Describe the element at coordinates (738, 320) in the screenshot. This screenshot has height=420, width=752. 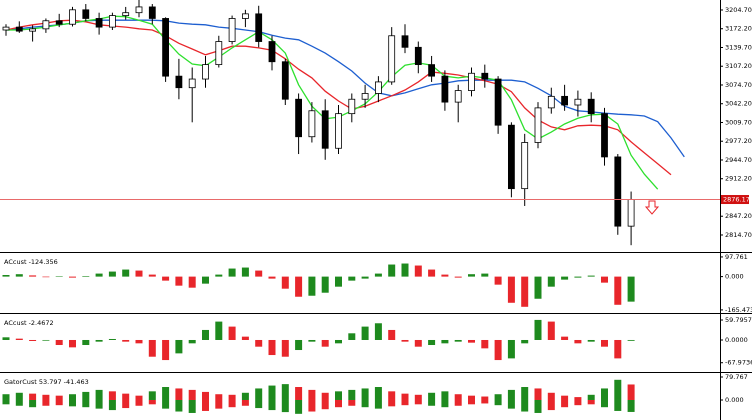
I see `y-tick-label: 59.7957` at that location.